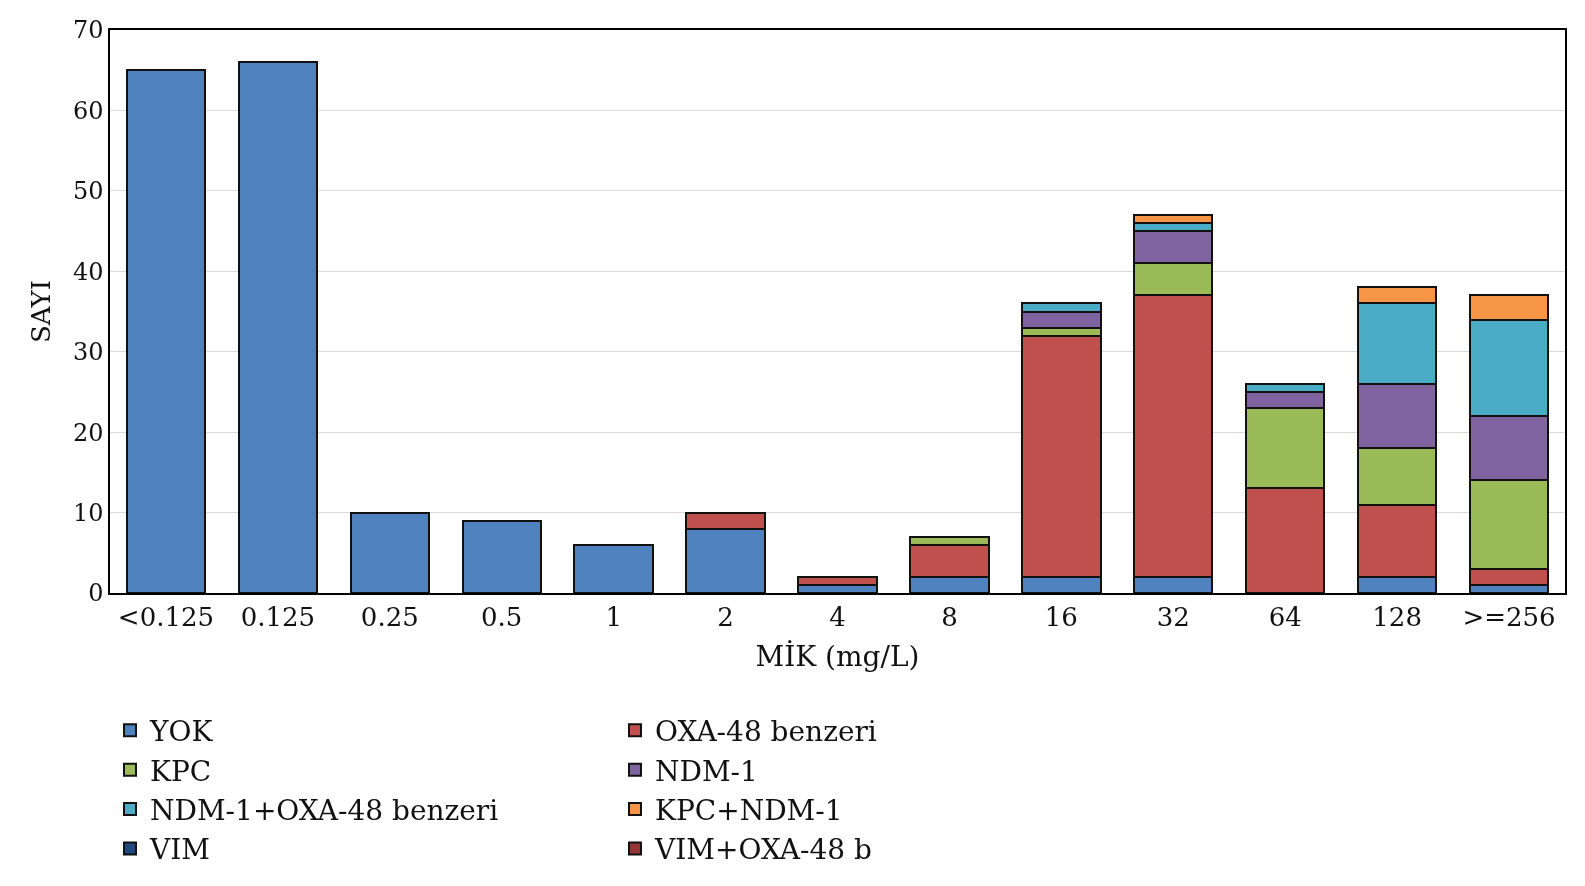 The height and width of the screenshot is (886, 1585). I want to click on legend-label: VIM, so click(179, 850).